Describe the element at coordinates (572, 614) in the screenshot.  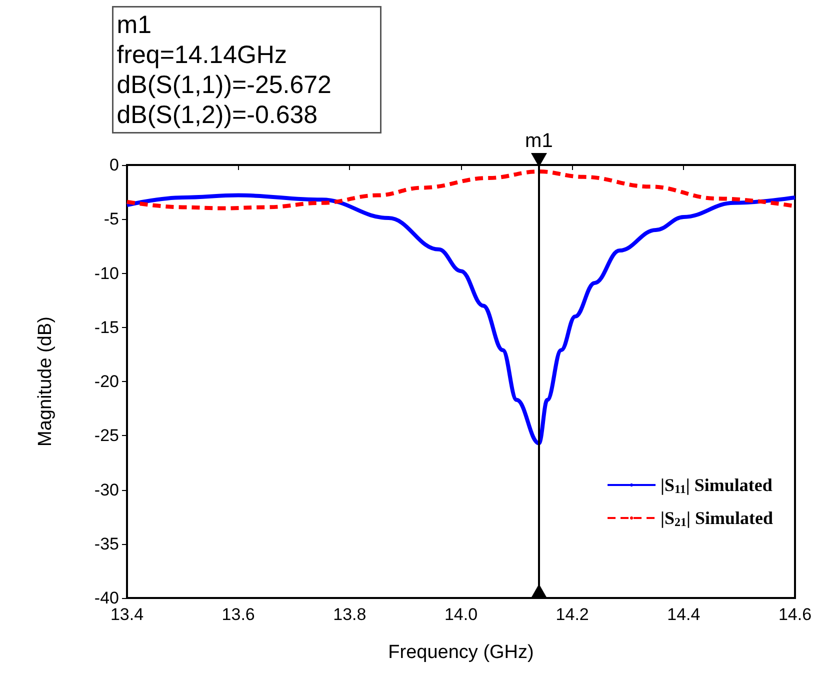
I see `x-tick-label: 14.2` at that location.